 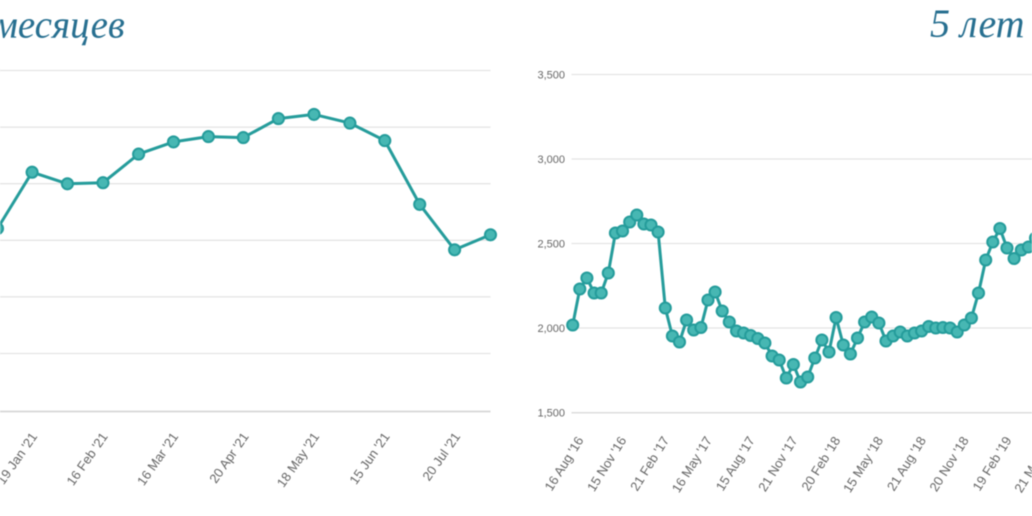 What do you see at coordinates (551, 414) in the screenshot?
I see `svg-text: 1,500` at bounding box center [551, 414].